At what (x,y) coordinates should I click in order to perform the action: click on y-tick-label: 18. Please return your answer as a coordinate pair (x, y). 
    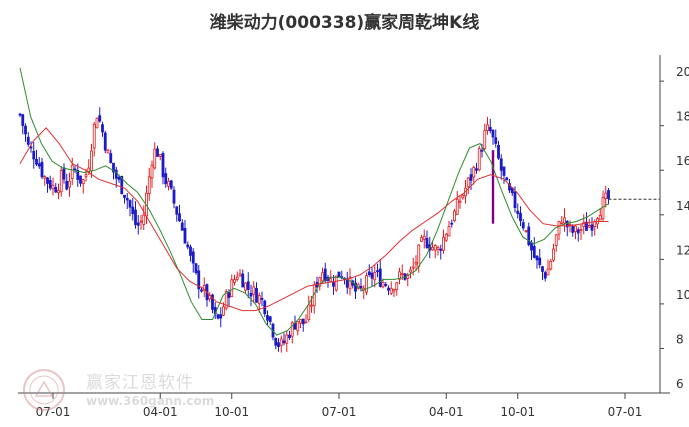
    Looking at the image, I should click on (682, 117).